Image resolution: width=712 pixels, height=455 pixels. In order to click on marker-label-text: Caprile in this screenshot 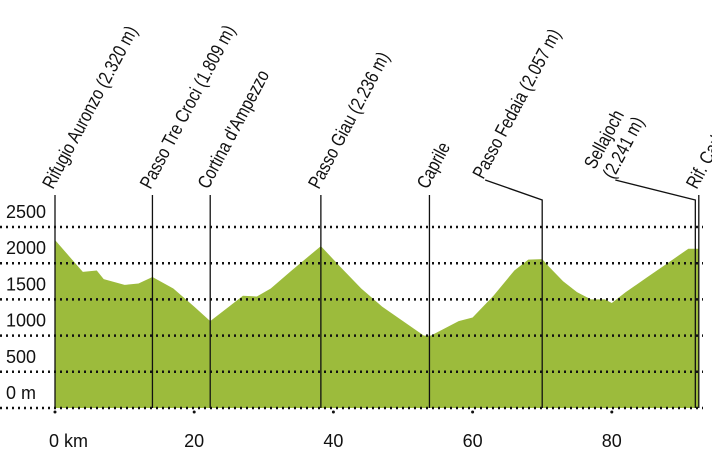, I will do `click(433, 165)`.